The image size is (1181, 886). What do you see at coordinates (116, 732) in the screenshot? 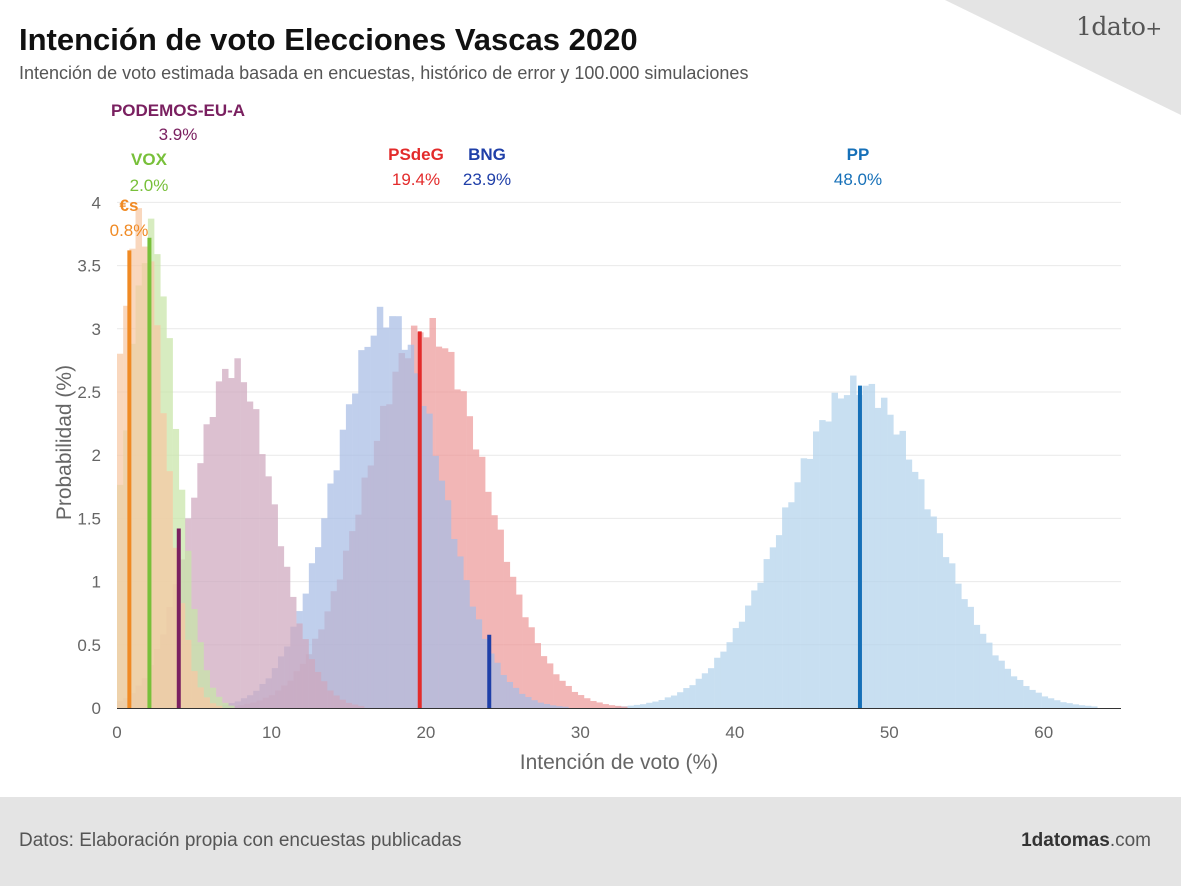
I see `x-tick-label: 0` at bounding box center [116, 732].